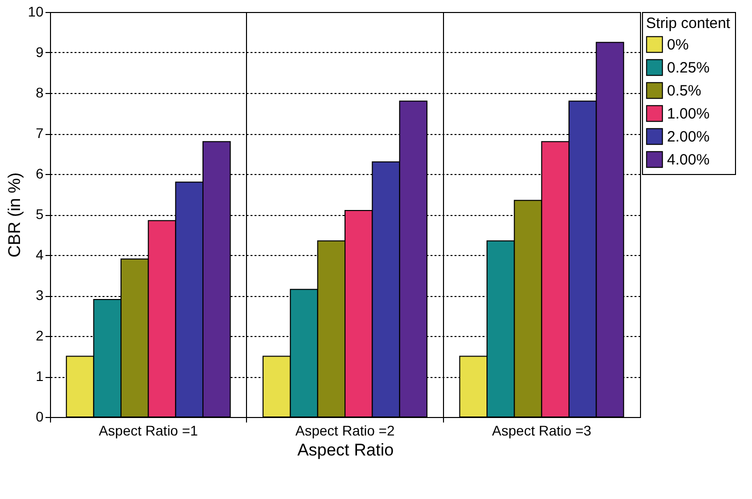 This screenshot has width=752, height=499. Describe the element at coordinates (542, 430) in the screenshot. I see `x-tick-label: Aspect Ratio =3` at that location.